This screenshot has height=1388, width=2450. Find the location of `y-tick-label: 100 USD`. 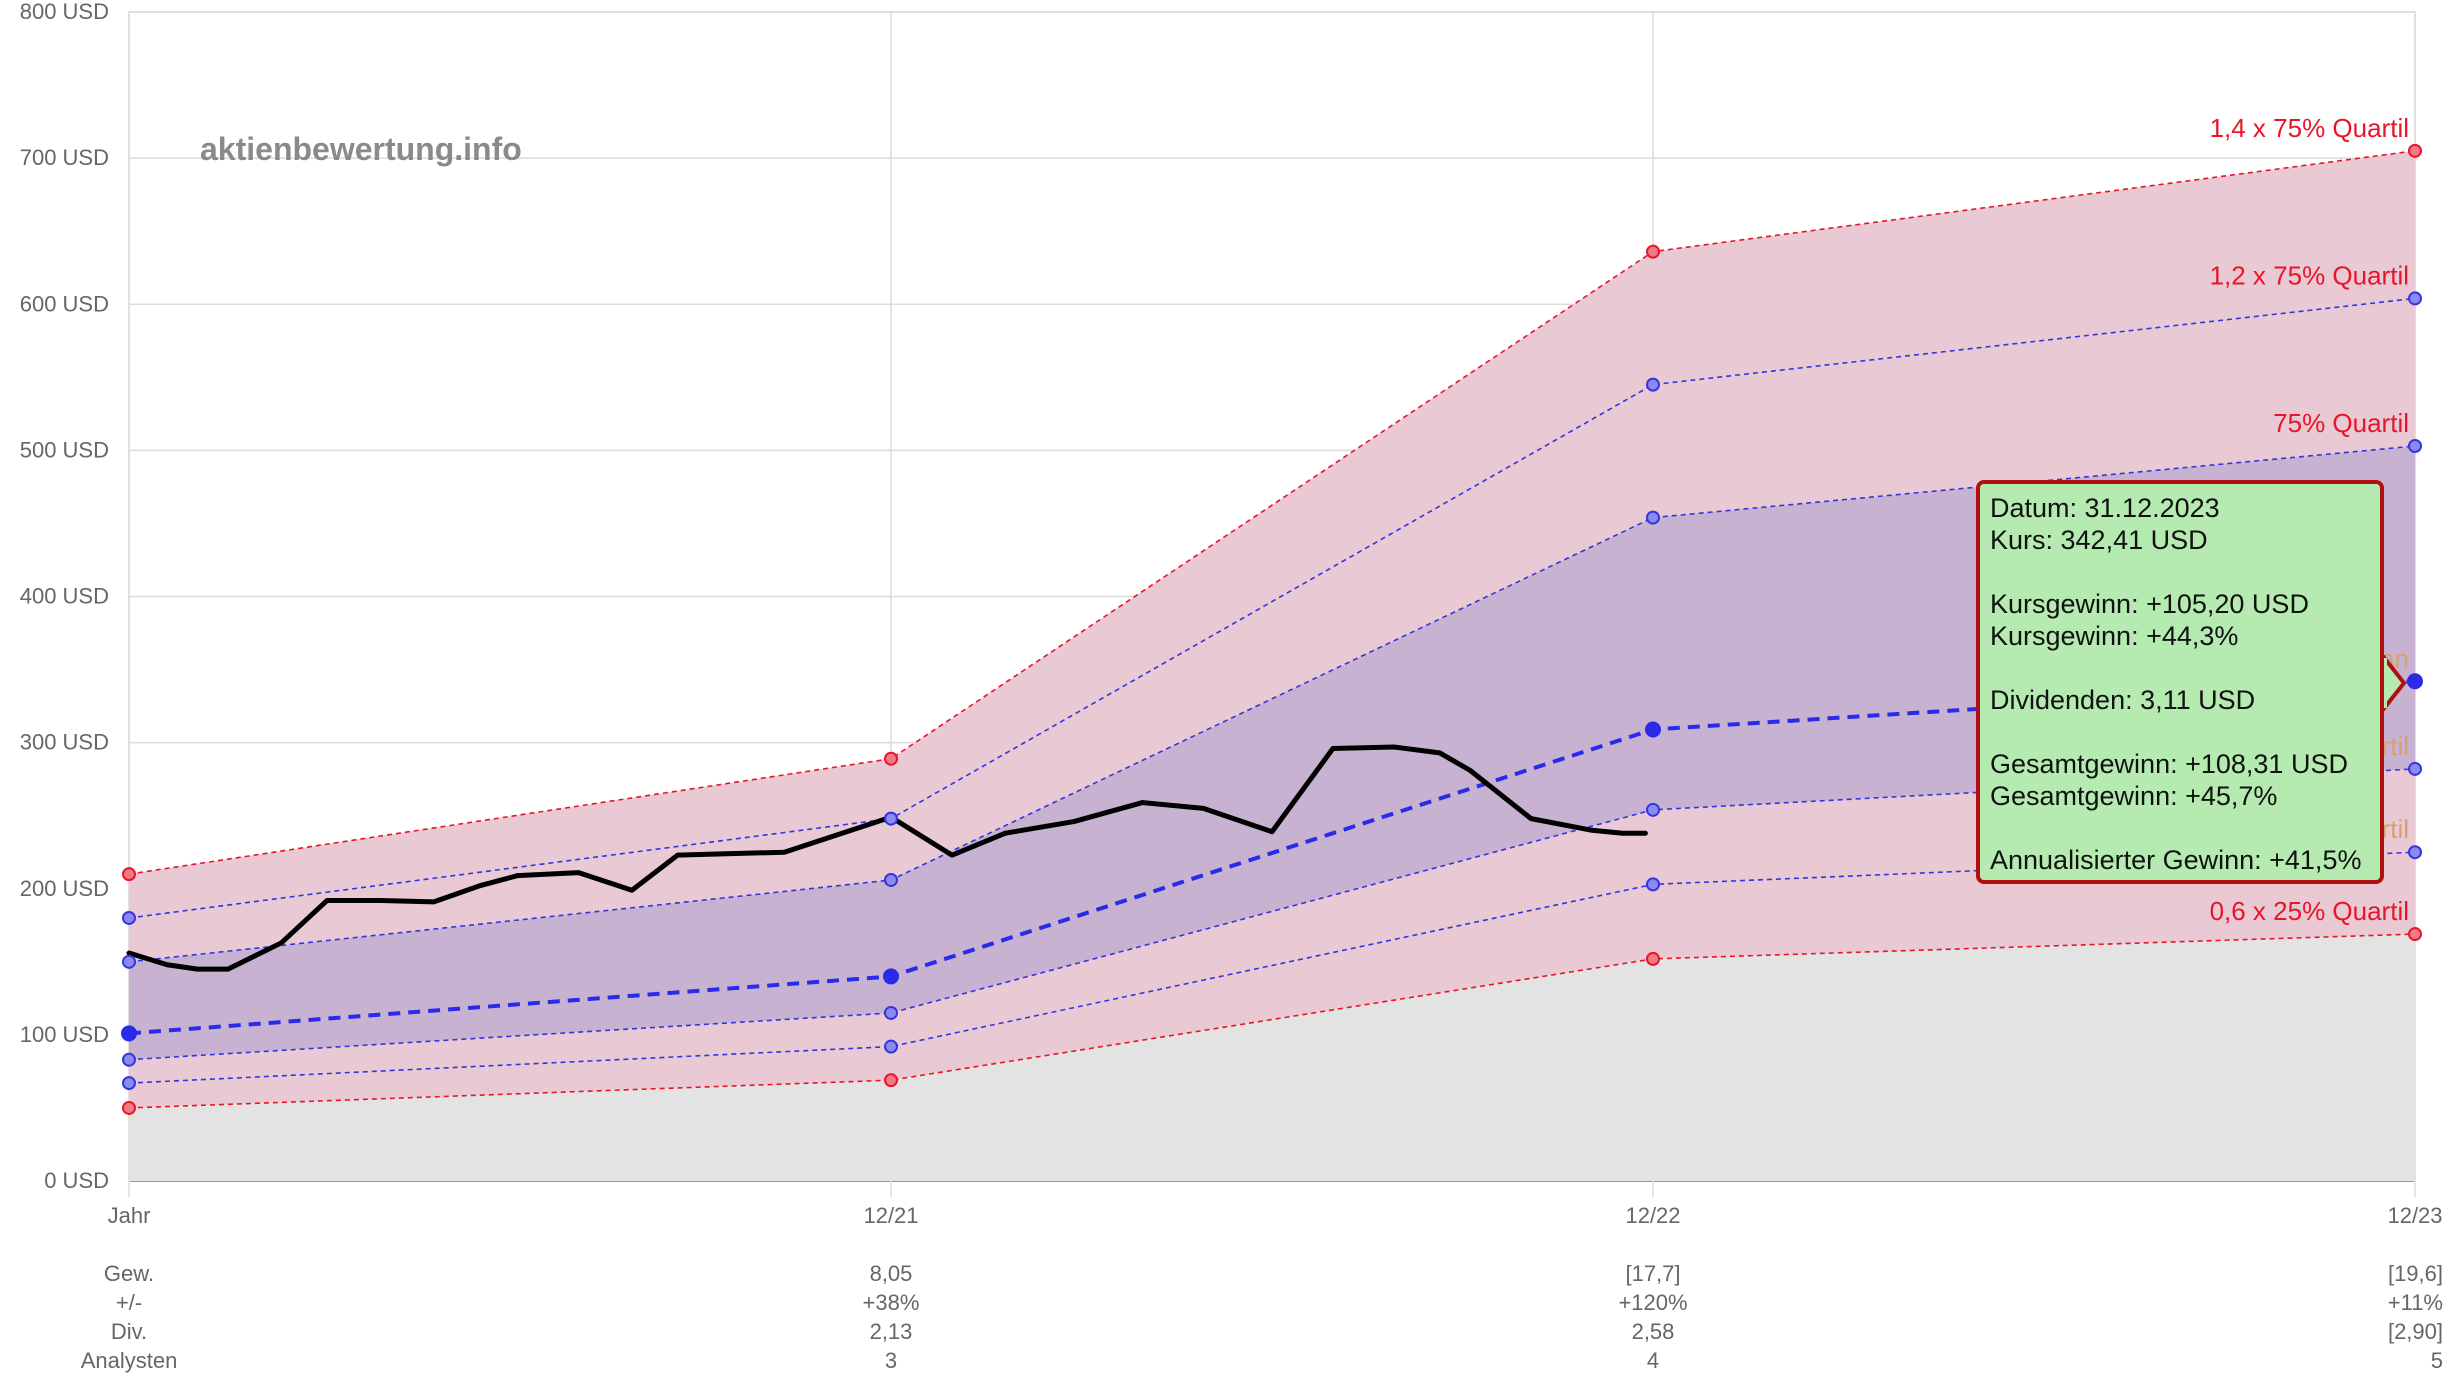

y-tick-label: 100 USD is located at coordinates (64, 1034).